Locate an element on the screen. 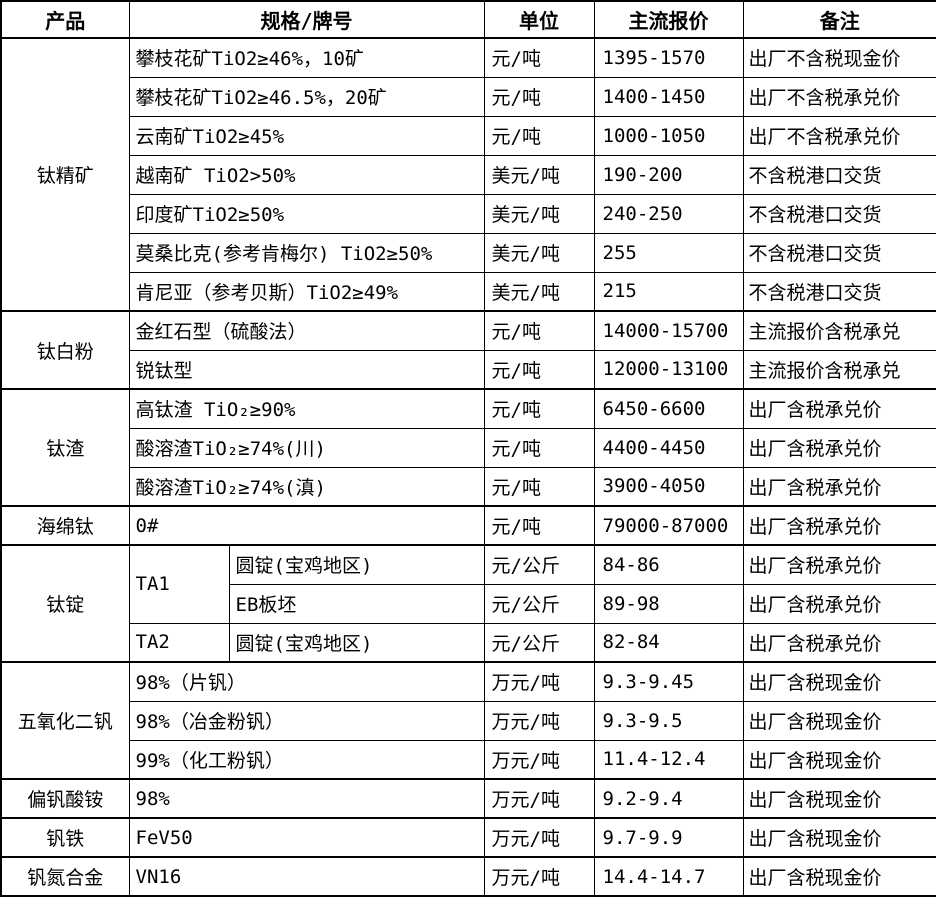 This screenshot has width=936, height=898. cell-spec: 肯尼亚（参考贝斯）TiO2≥49% is located at coordinates (306, 291).